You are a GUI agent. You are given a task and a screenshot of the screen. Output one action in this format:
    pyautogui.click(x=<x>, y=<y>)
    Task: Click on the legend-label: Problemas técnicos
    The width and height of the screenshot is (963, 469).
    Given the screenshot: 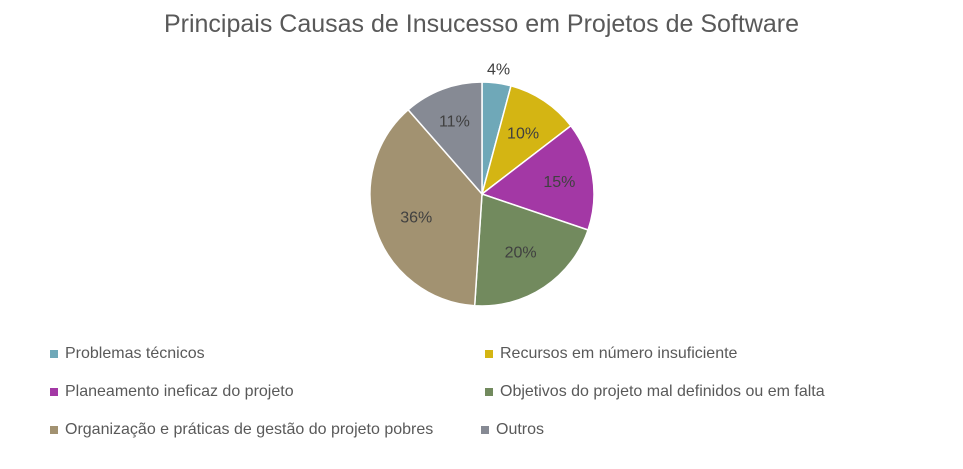 What is the action you would take?
    pyautogui.click(x=135, y=353)
    